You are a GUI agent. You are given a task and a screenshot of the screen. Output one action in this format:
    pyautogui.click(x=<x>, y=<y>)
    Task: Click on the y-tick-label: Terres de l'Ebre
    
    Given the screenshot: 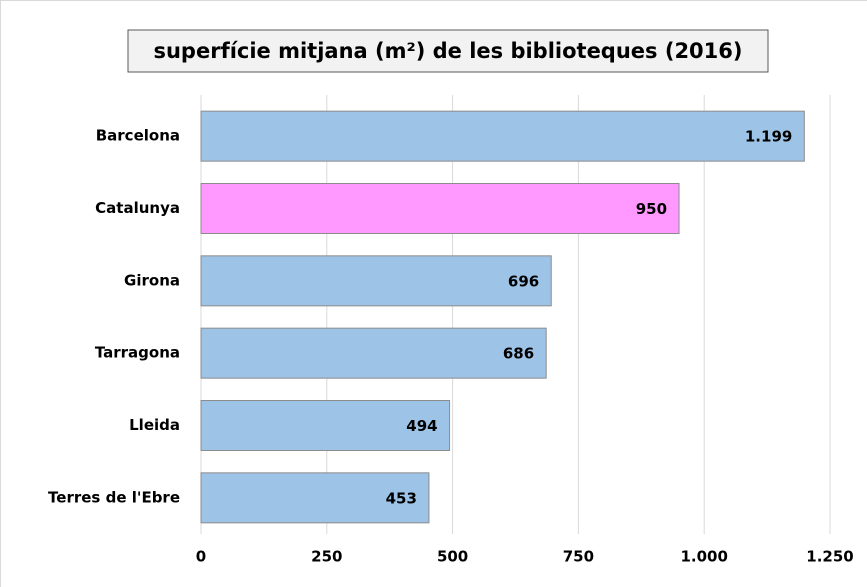 What is the action you would take?
    pyautogui.click(x=114, y=497)
    